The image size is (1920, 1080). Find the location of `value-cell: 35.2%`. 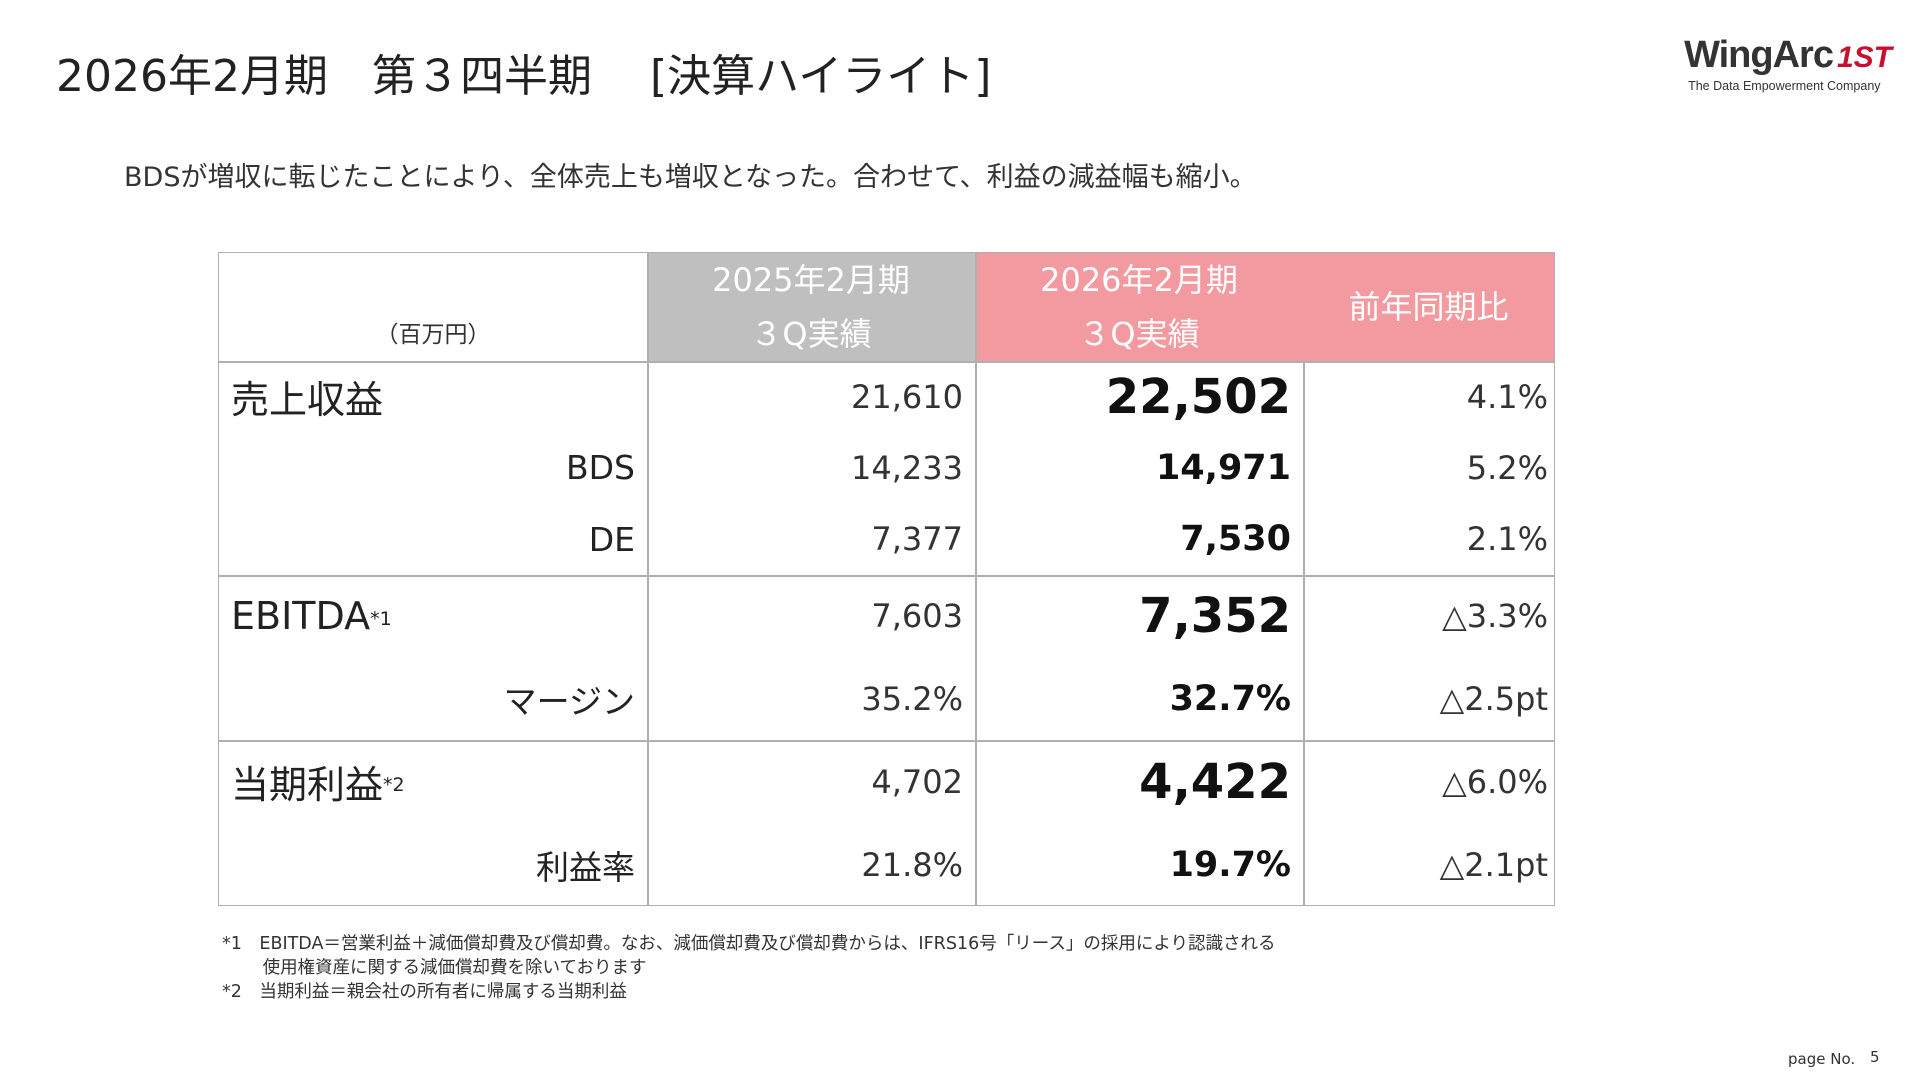

value-cell: 35.2% is located at coordinates (912, 698).